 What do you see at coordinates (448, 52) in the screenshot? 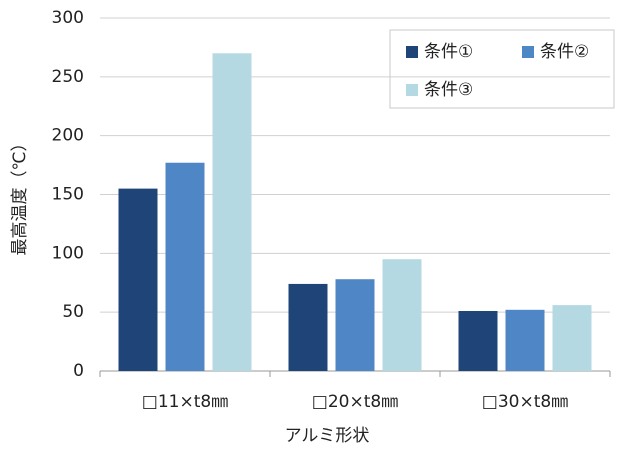
I see `legend-label: 条件①` at bounding box center [448, 52].